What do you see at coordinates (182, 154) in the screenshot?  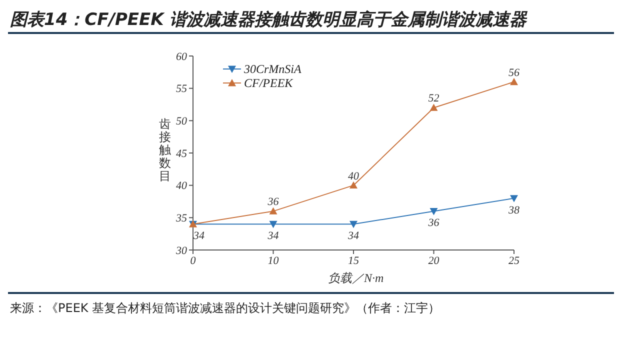 I see `y-tick-label: 45` at bounding box center [182, 154].